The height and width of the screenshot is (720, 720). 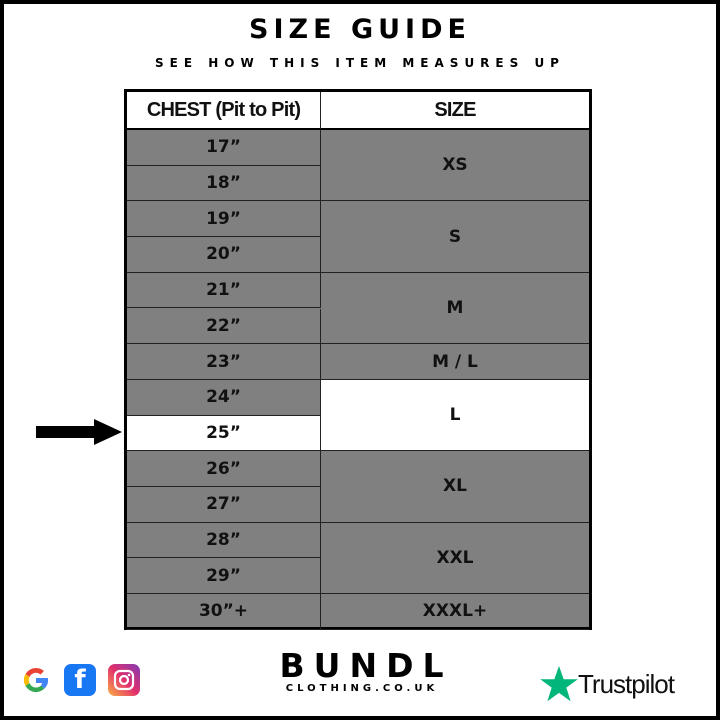 I want to click on chest-cell: 28”, so click(x=224, y=540).